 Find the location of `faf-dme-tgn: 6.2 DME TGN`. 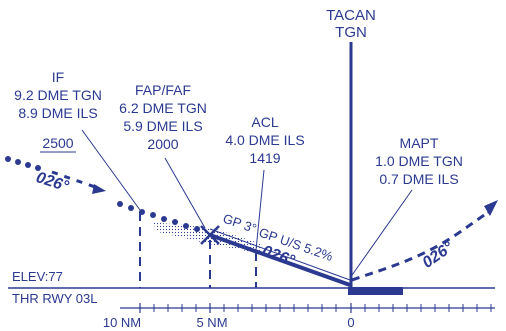

faf-dme-tgn: 6.2 DME TGN is located at coordinates (163, 108).